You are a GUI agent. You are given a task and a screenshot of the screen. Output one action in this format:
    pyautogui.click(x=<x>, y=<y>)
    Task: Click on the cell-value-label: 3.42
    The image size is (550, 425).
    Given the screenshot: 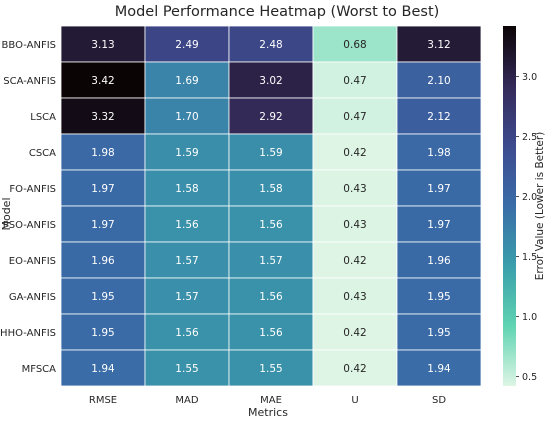 What is the action you would take?
    pyautogui.click(x=102, y=81)
    